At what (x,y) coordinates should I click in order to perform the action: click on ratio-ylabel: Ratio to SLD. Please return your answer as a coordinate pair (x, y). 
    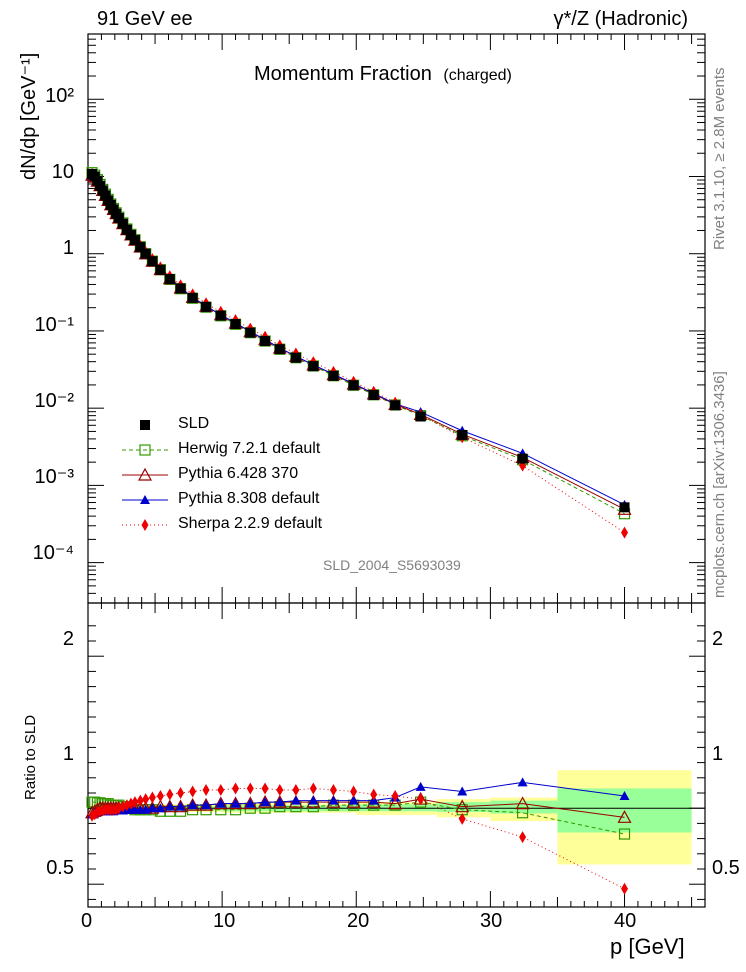
    Looking at the image, I should click on (30, 757).